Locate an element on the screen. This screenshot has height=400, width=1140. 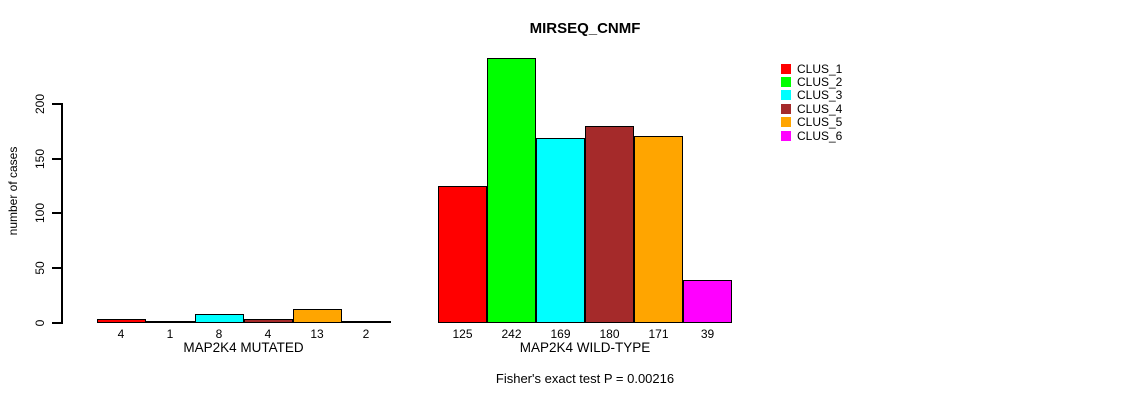
legend-item-clus_2: CLUS_2 is located at coordinates (811, 81).